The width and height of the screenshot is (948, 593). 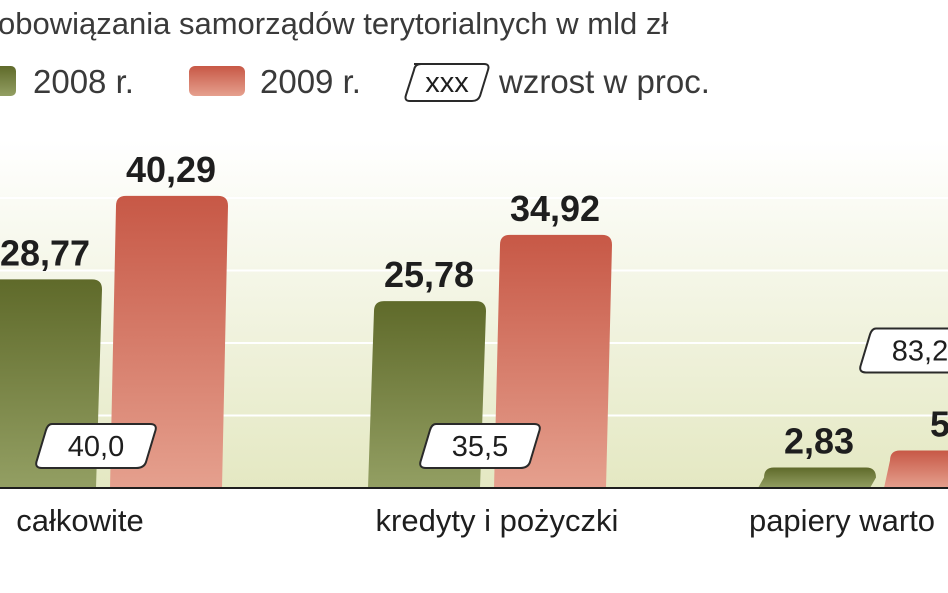 I want to click on growth-label-1: 40,0, so click(x=96, y=447).